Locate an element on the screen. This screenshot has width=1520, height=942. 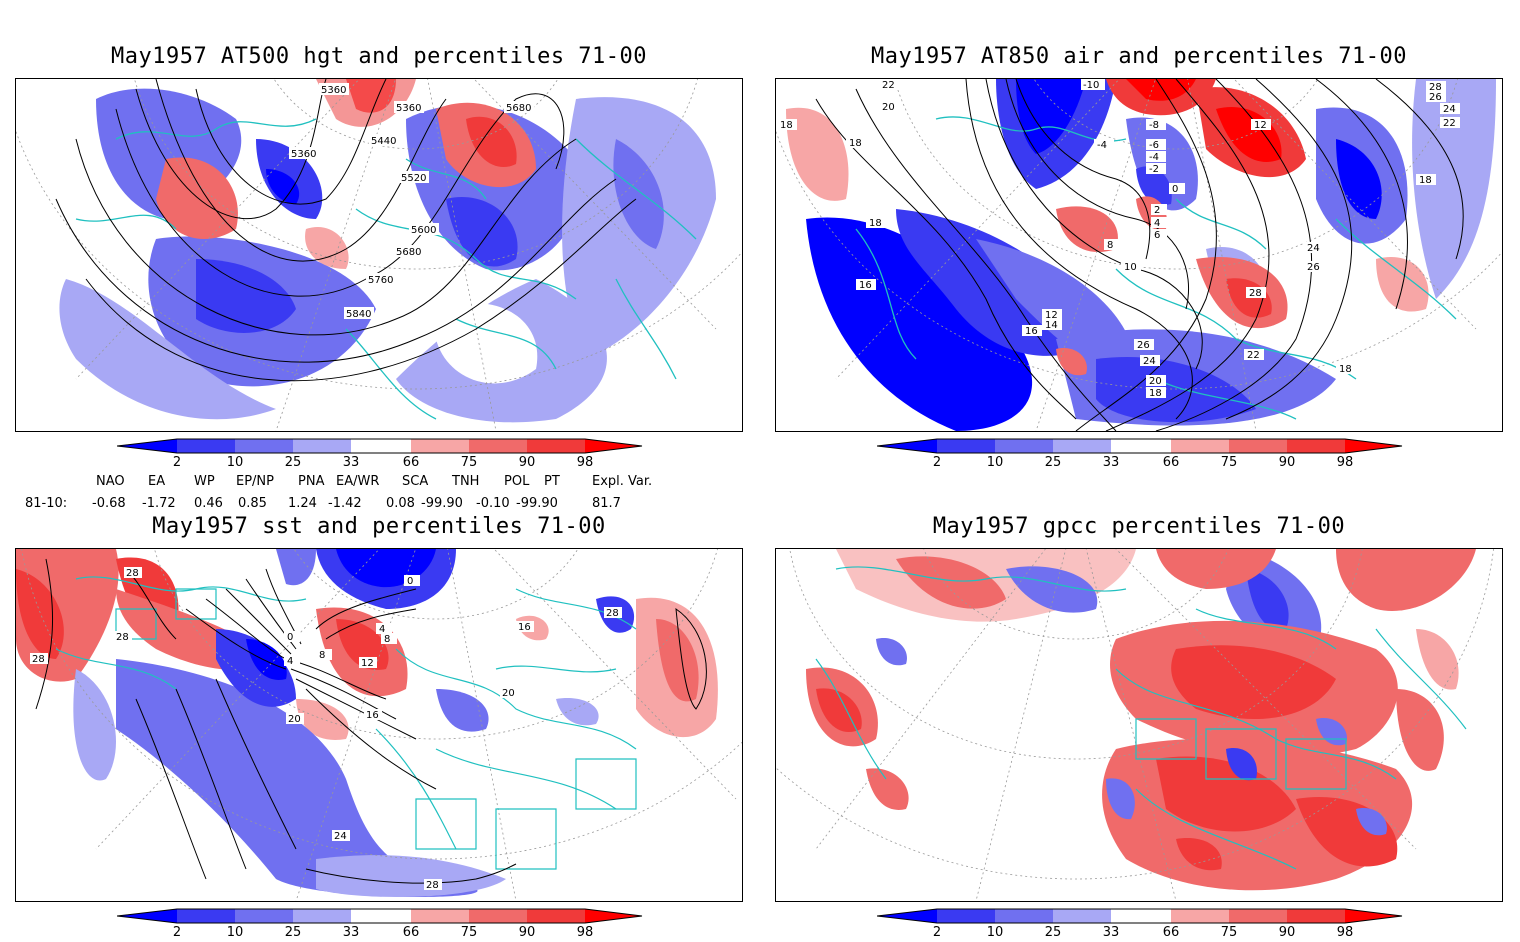
tele-header: WP is located at coordinates (204, 481).